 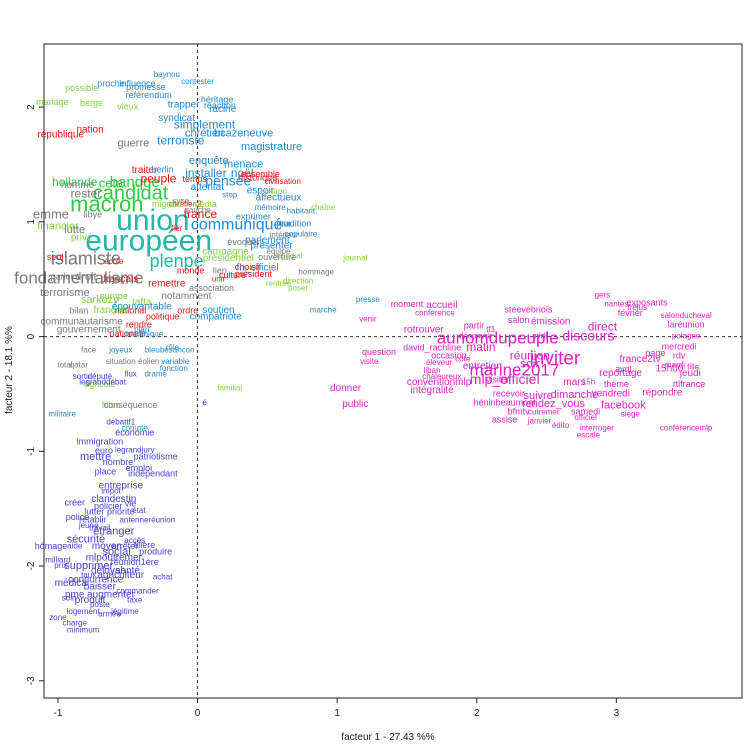 What do you see at coordinates (197, 209) in the screenshot?
I see `word-point: gauche` at bounding box center [197, 209].